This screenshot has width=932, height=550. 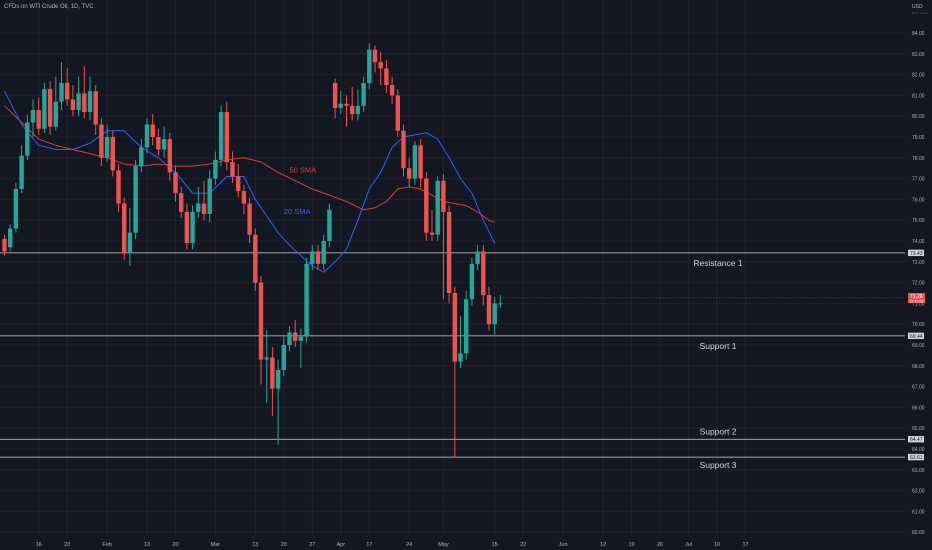 What do you see at coordinates (918, 325) in the screenshot?
I see `price-tick-label: 70.00` at bounding box center [918, 325].